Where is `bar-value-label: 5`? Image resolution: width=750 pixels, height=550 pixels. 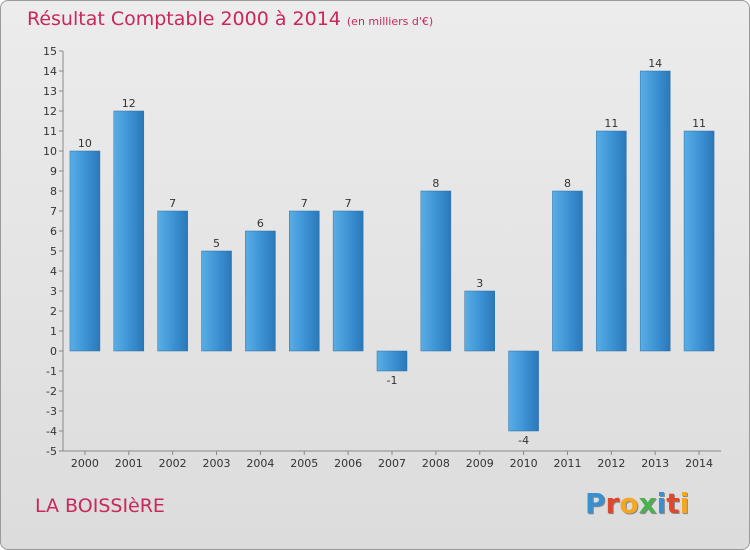
bar-value-label: 5 is located at coordinates (216, 243).